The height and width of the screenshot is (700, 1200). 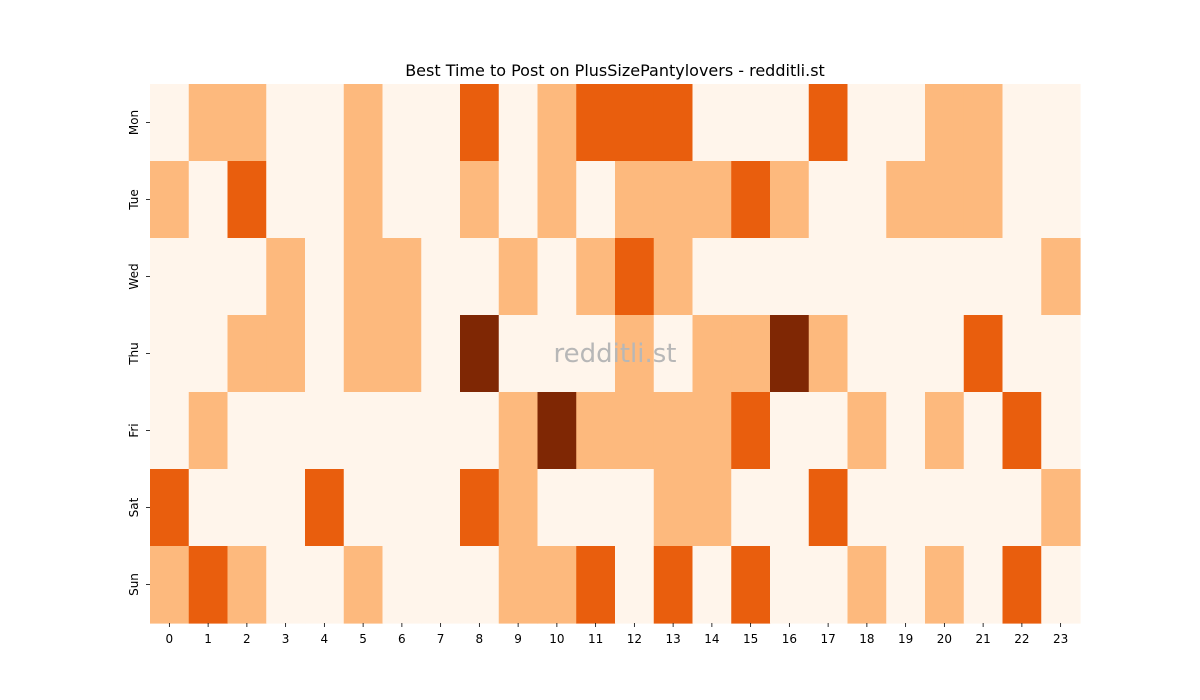 What do you see at coordinates (134, 354) in the screenshot?
I see `y-tick-label: Thu` at bounding box center [134, 354].